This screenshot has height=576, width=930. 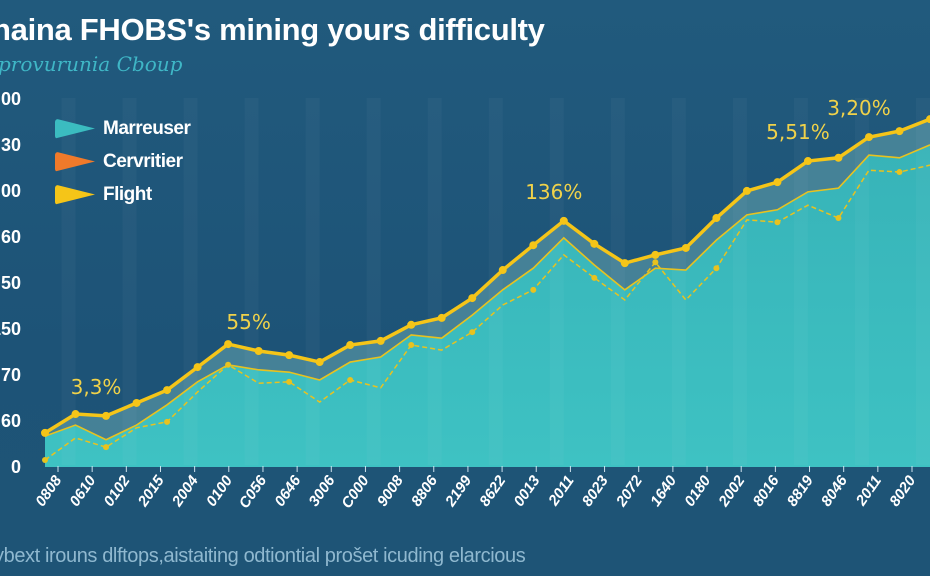 What do you see at coordinates (75, 128) in the screenshot?
I see `teal-triangle-icon` at bounding box center [75, 128].